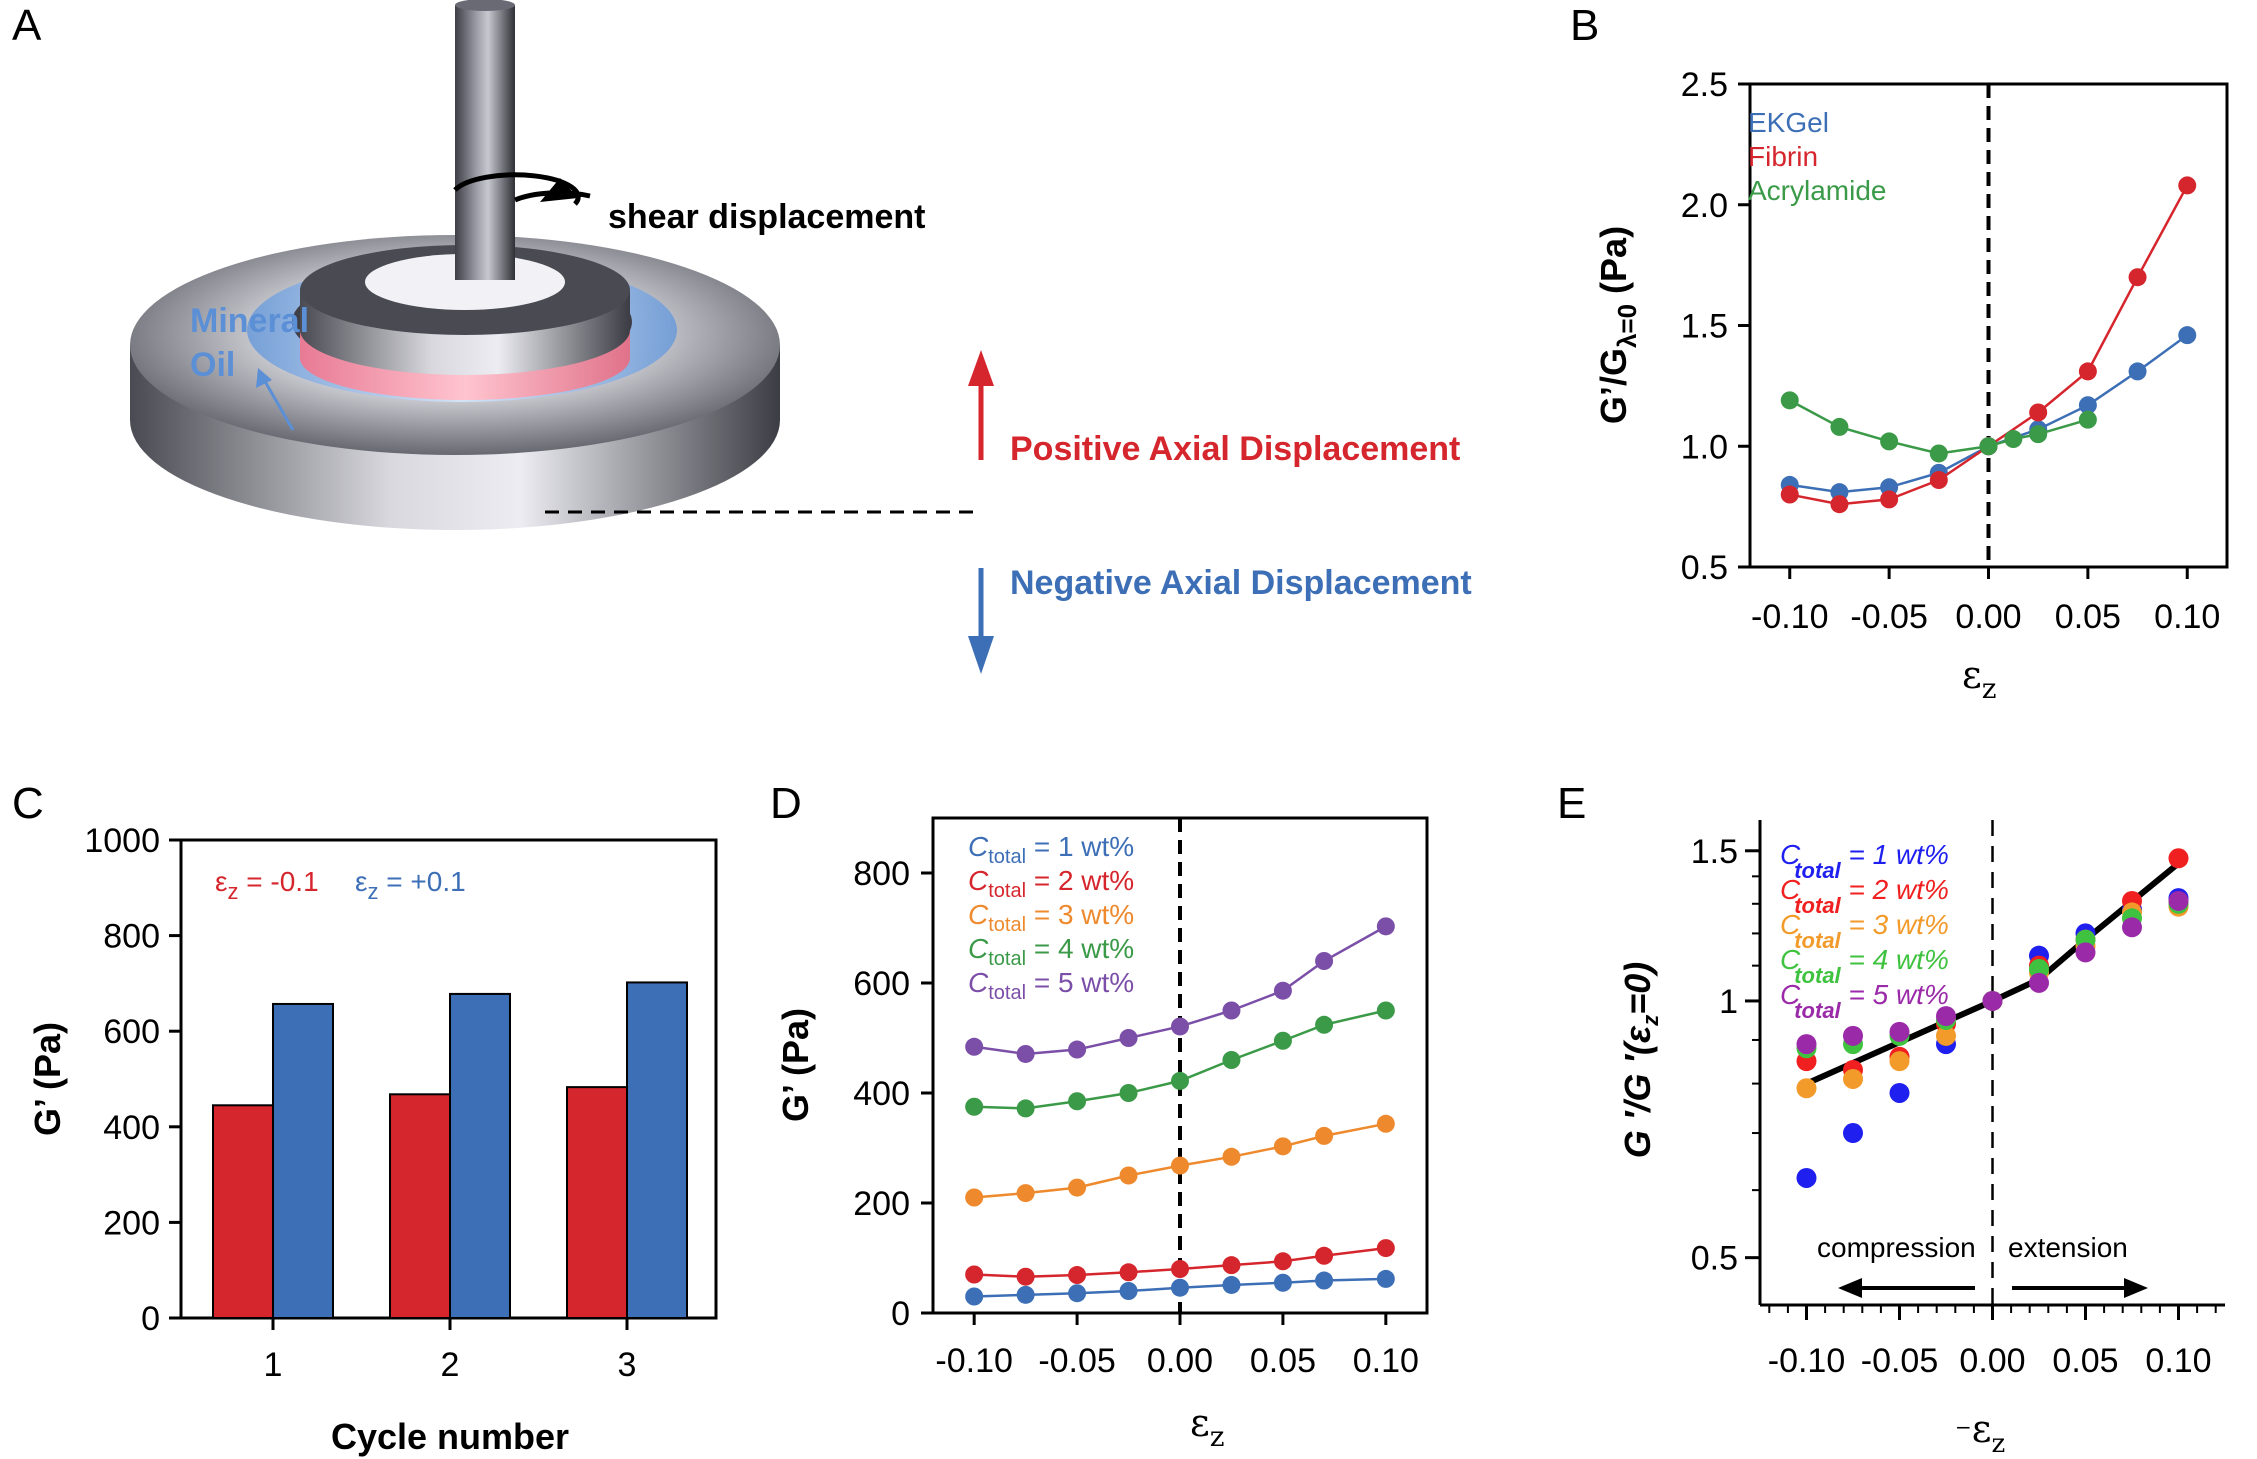 This screenshot has height=1459, width=2257. What do you see at coordinates (273, 1365) in the screenshot?
I see `x-tick-label-c: 1` at bounding box center [273, 1365].